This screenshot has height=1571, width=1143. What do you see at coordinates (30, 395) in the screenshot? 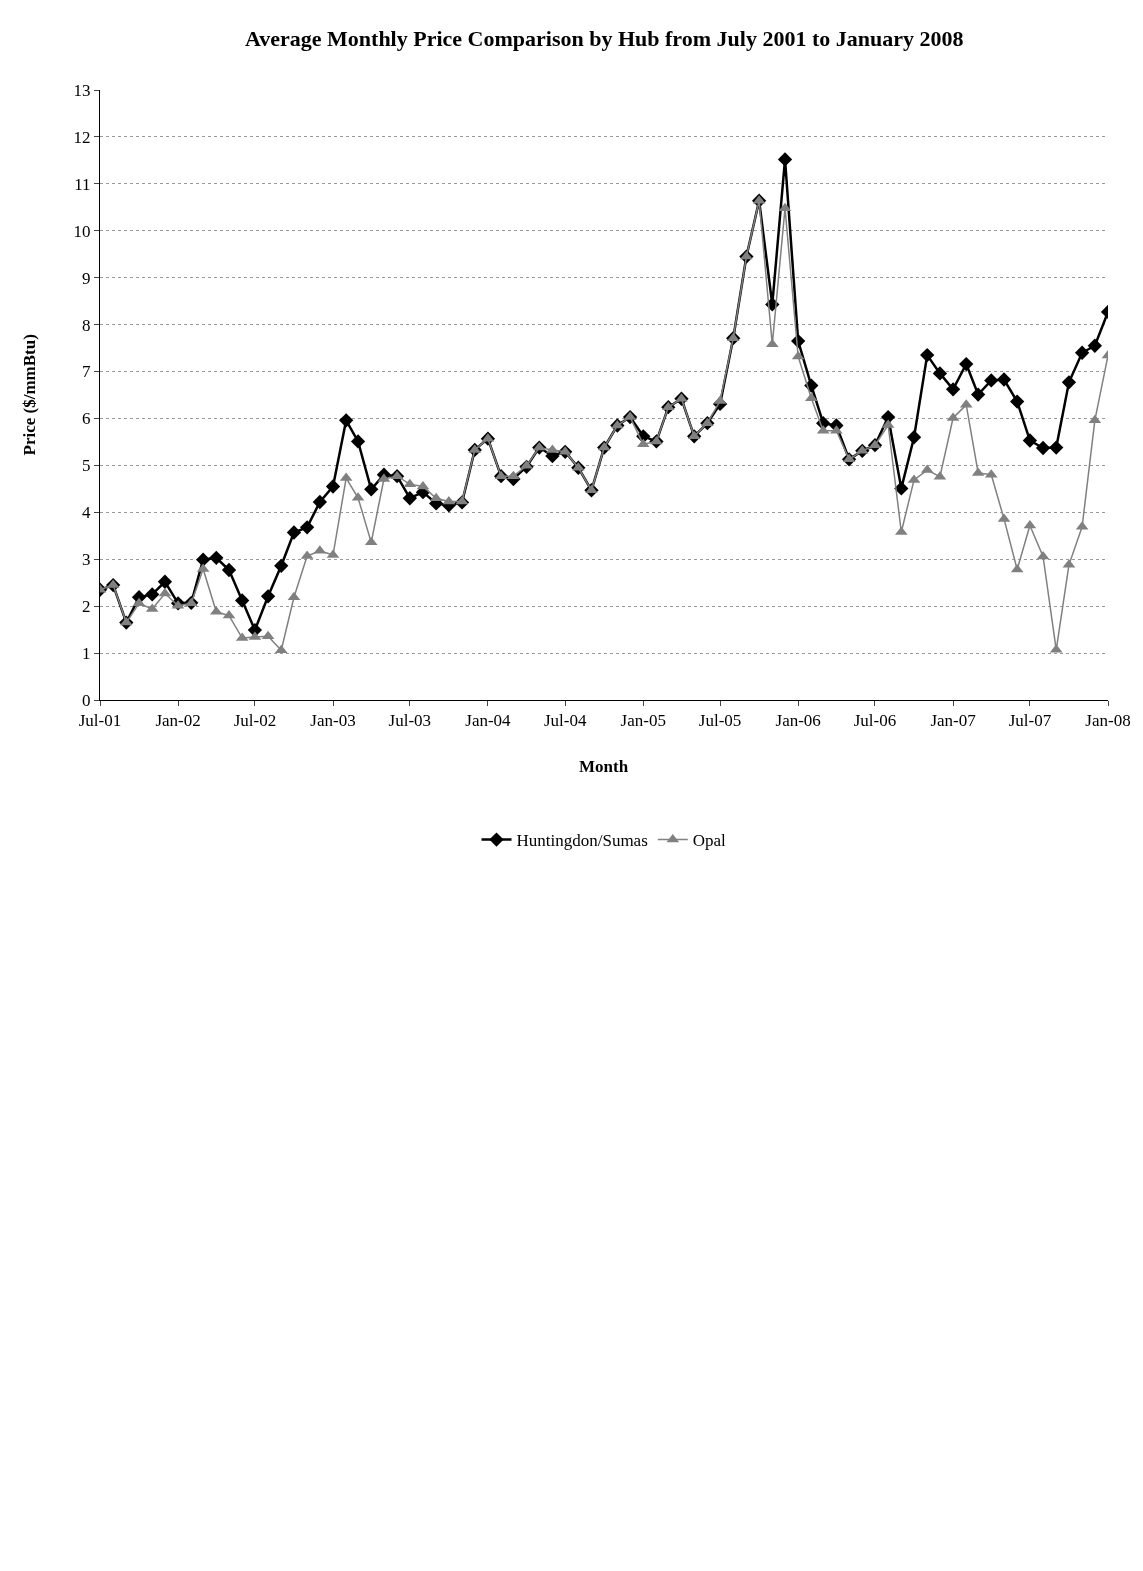
I see `y-axis-title: Price ($/mmBtu)` at bounding box center [30, 395].